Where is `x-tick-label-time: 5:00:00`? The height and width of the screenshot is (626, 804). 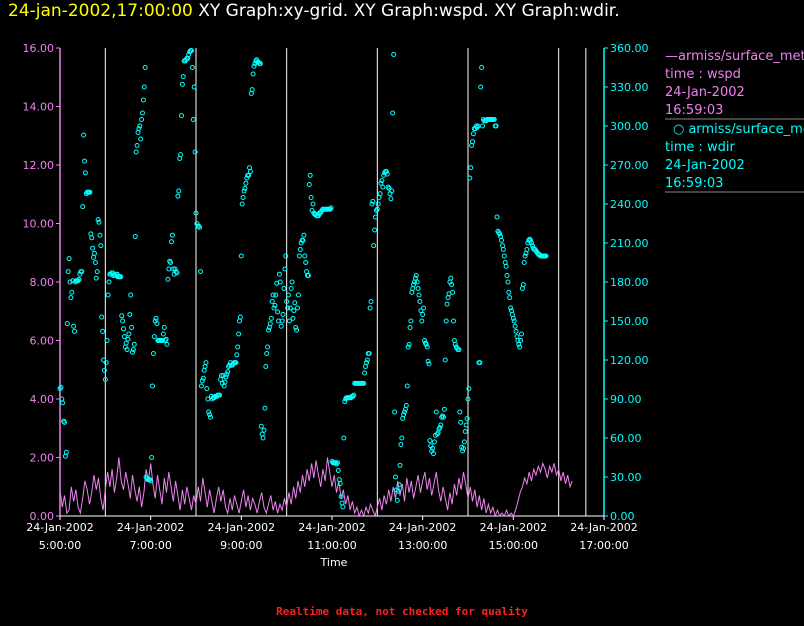 x-tick-label-time: 5:00:00 is located at coordinates (60, 545).